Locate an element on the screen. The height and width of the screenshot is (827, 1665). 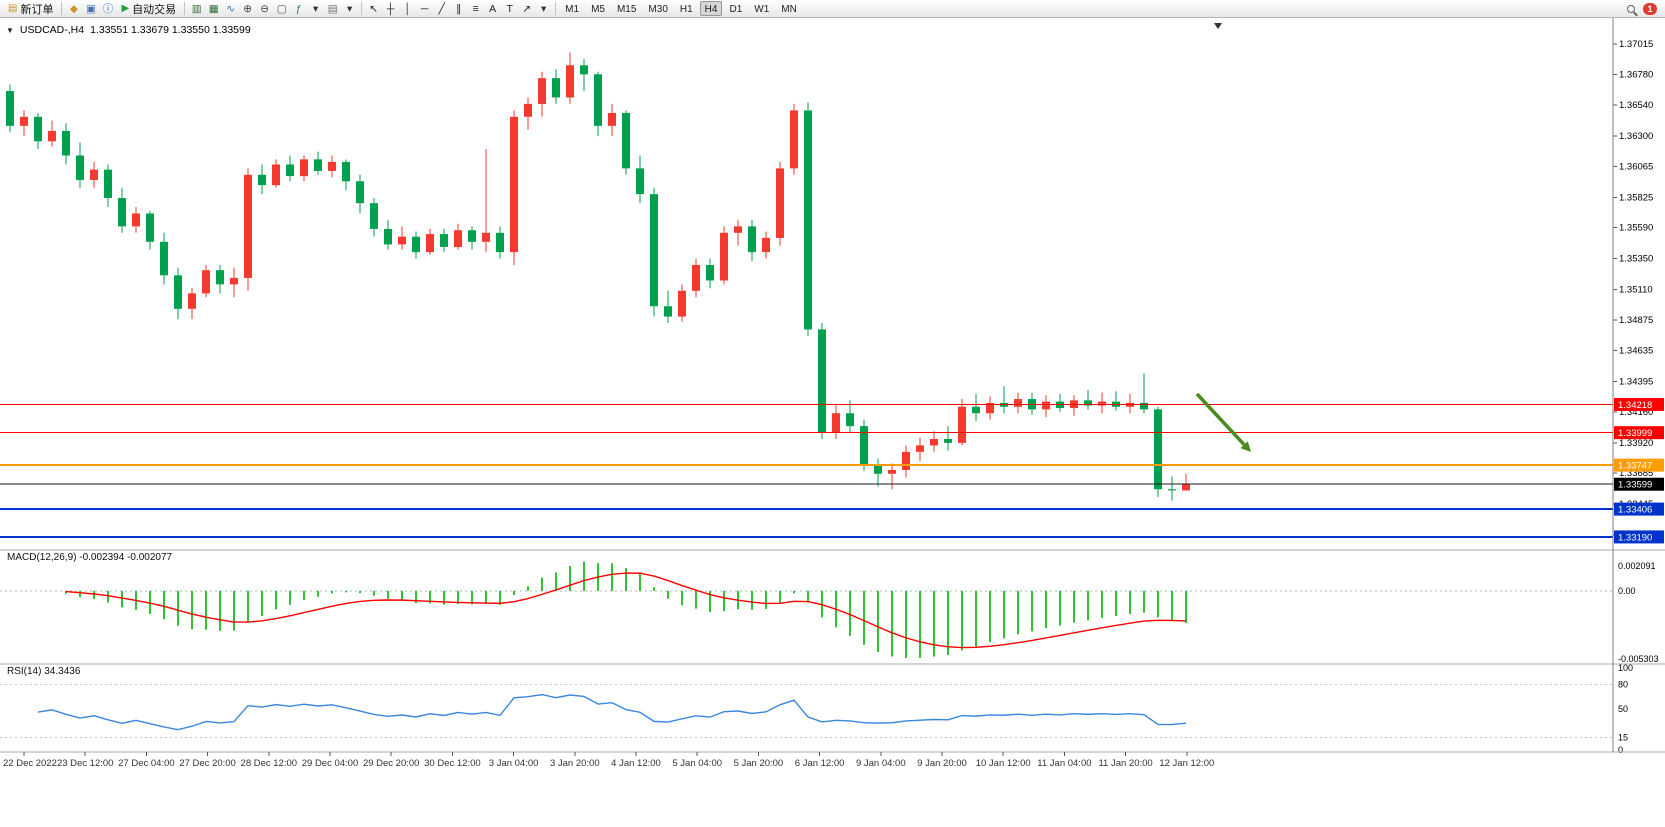
rsi-indicator-label: RSI(14) 34.3436 is located at coordinates (44, 671).